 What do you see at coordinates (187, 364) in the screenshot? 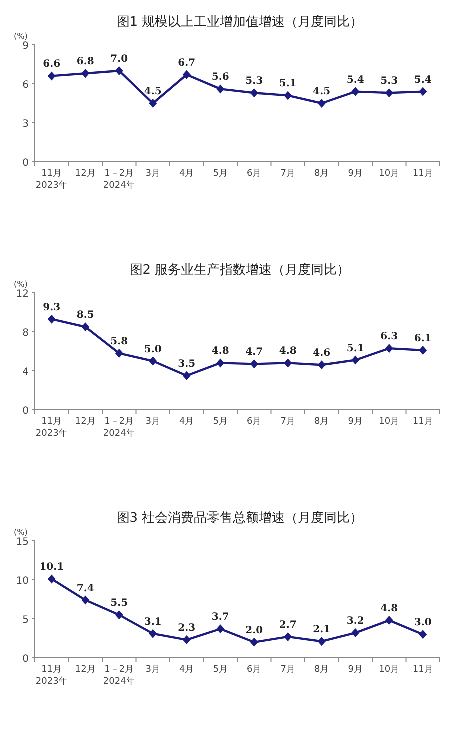
I see `data-label: 3.5` at bounding box center [187, 364].